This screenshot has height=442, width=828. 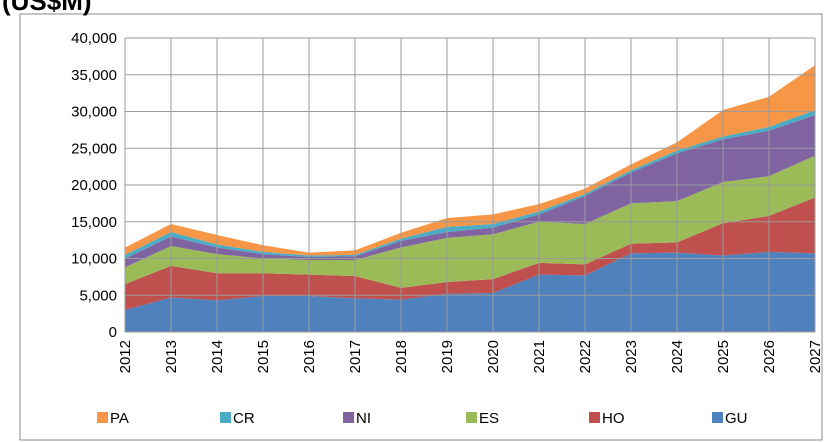 What do you see at coordinates (113, 332) in the screenshot?
I see `y-tick-label: 0` at bounding box center [113, 332].